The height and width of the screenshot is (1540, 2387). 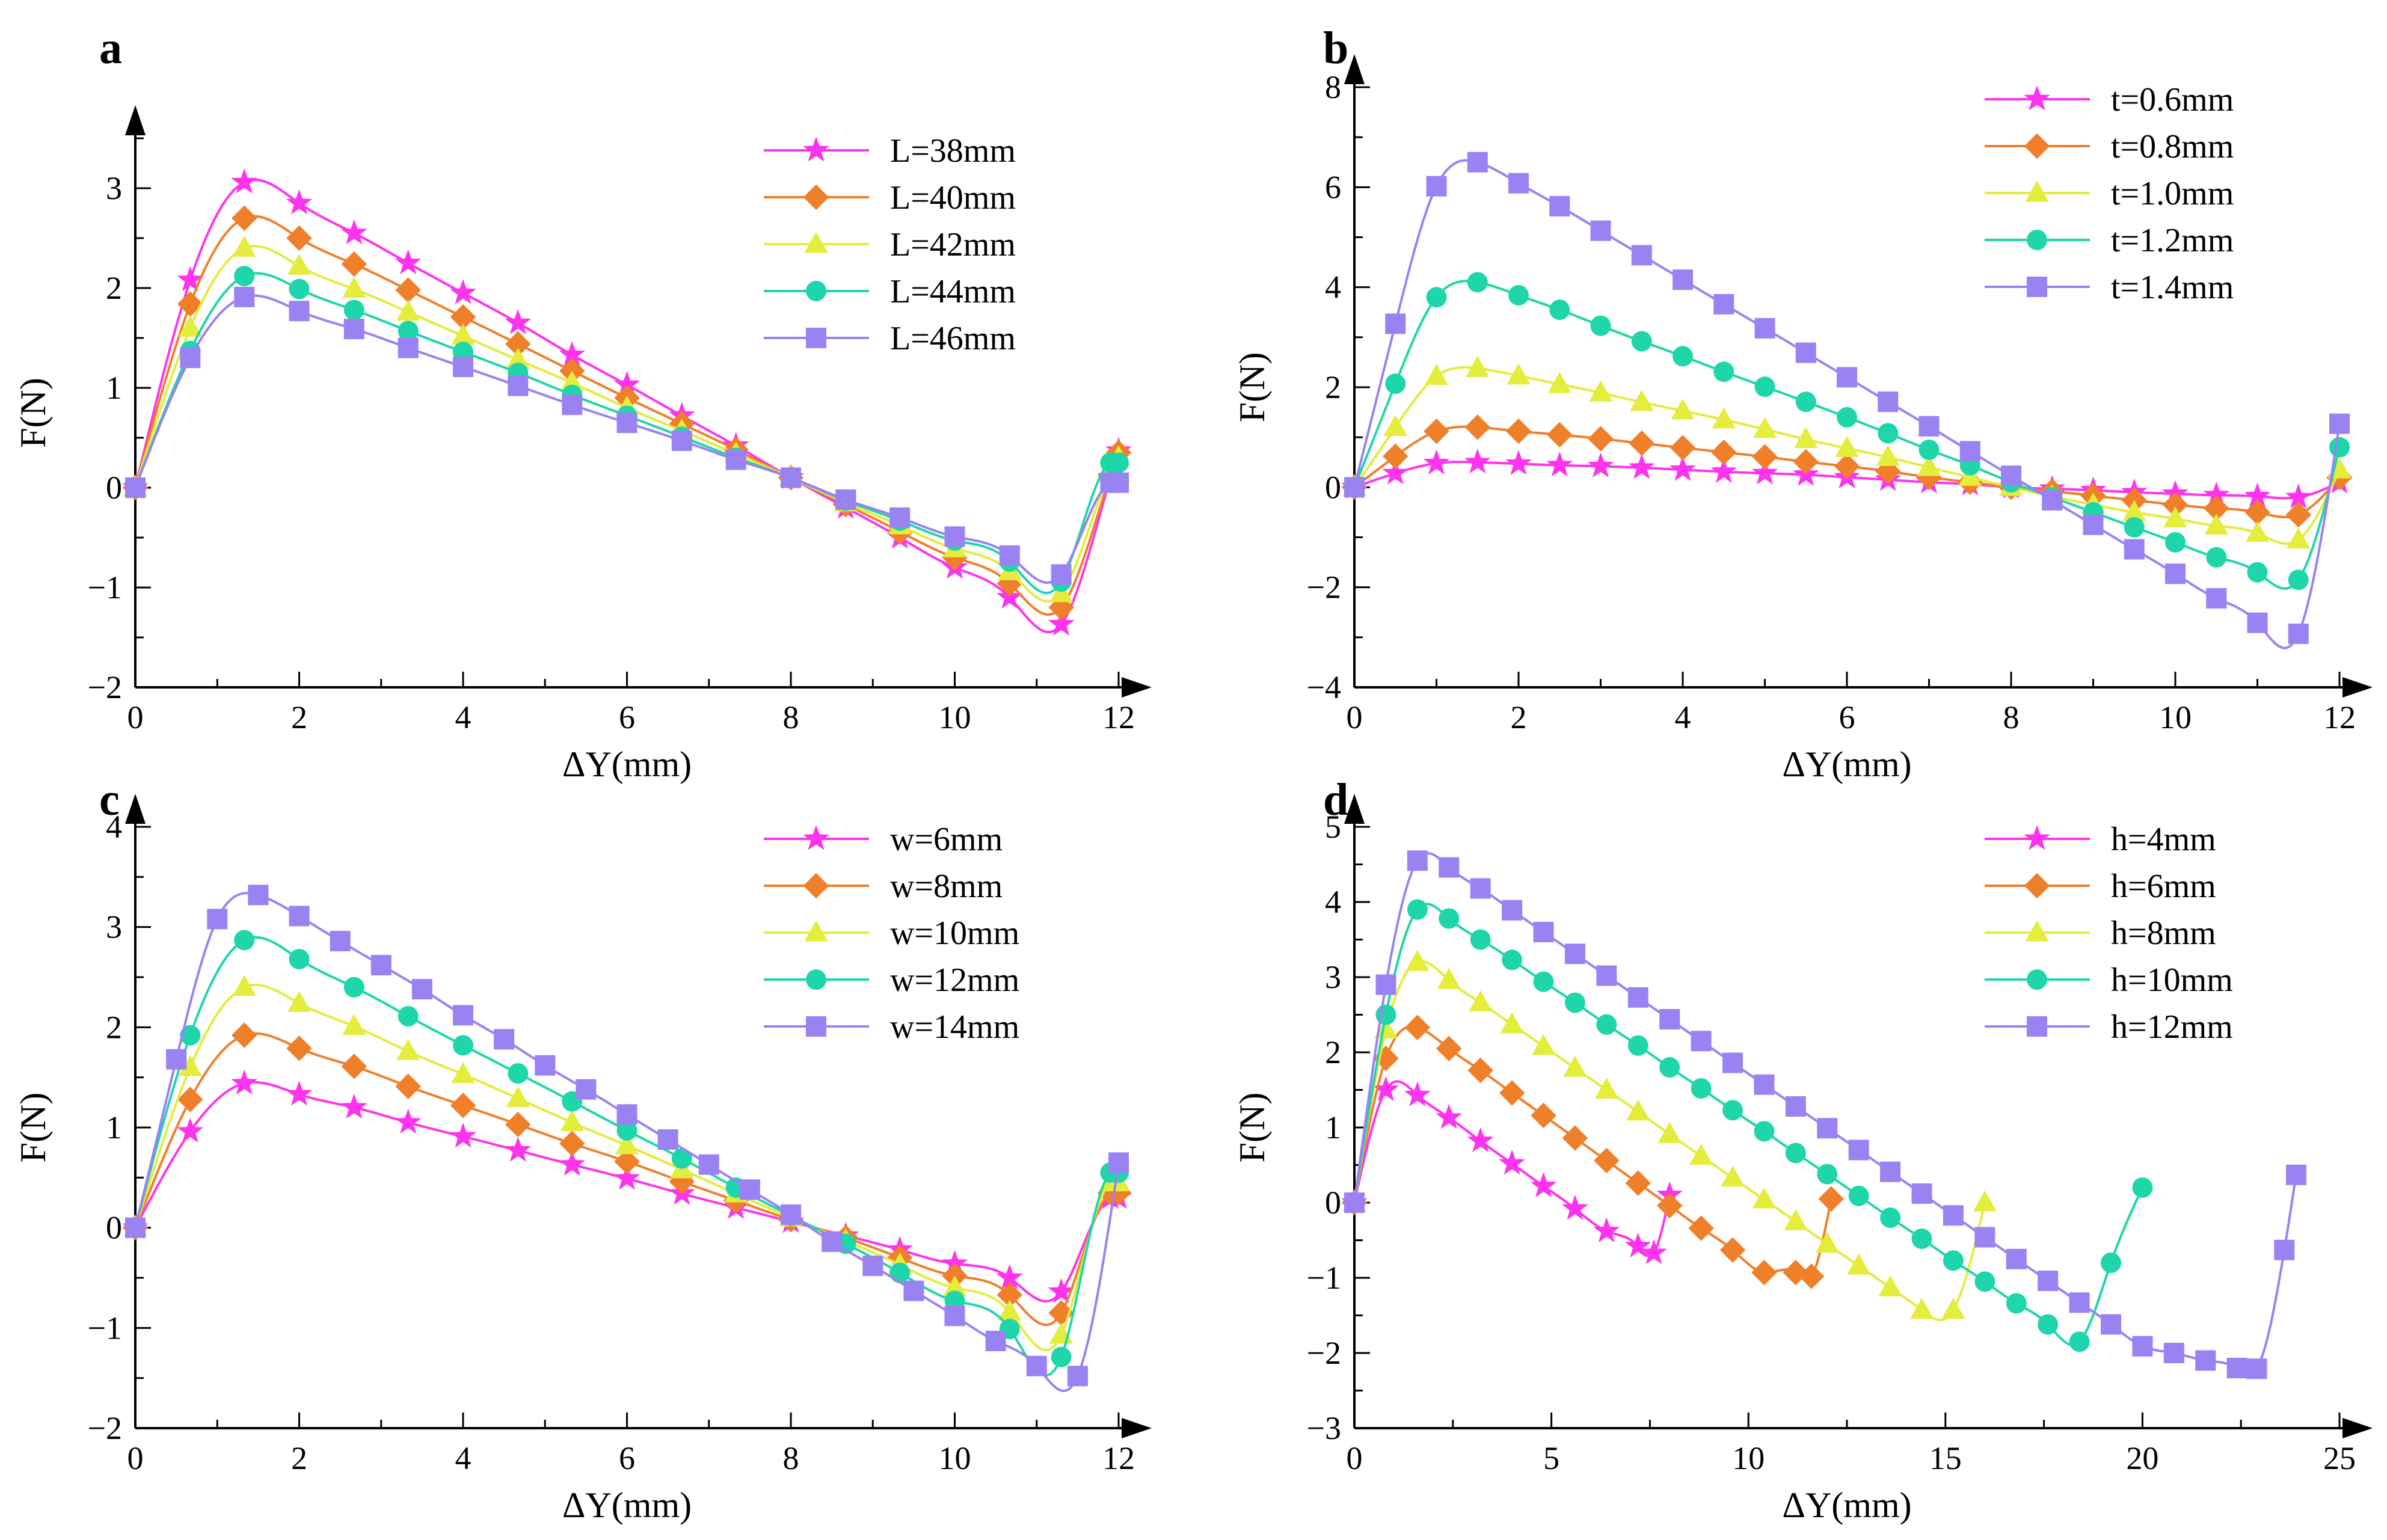 What do you see at coordinates (114, 1127) in the screenshot?
I see `panel-c-y-tick-label: 1` at bounding box center [114, 1127].